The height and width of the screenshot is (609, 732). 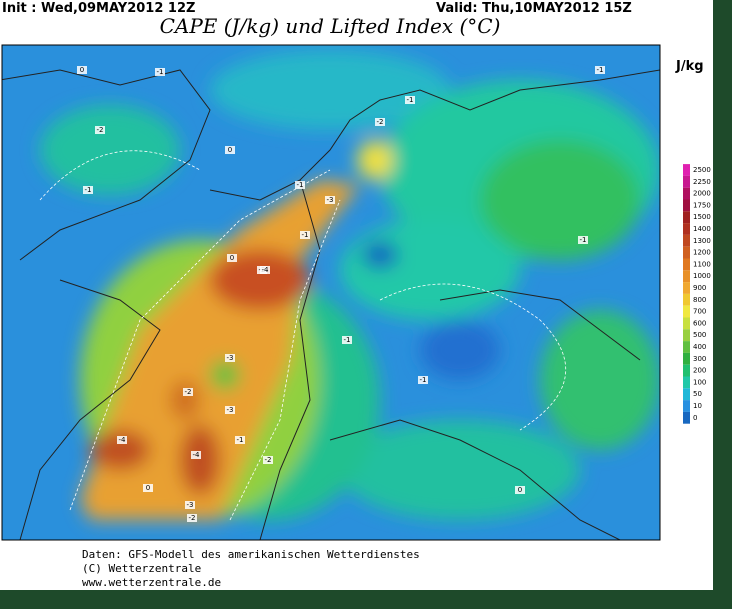 I want to click on colorbar-label: 0, so click(x=695, y=418).